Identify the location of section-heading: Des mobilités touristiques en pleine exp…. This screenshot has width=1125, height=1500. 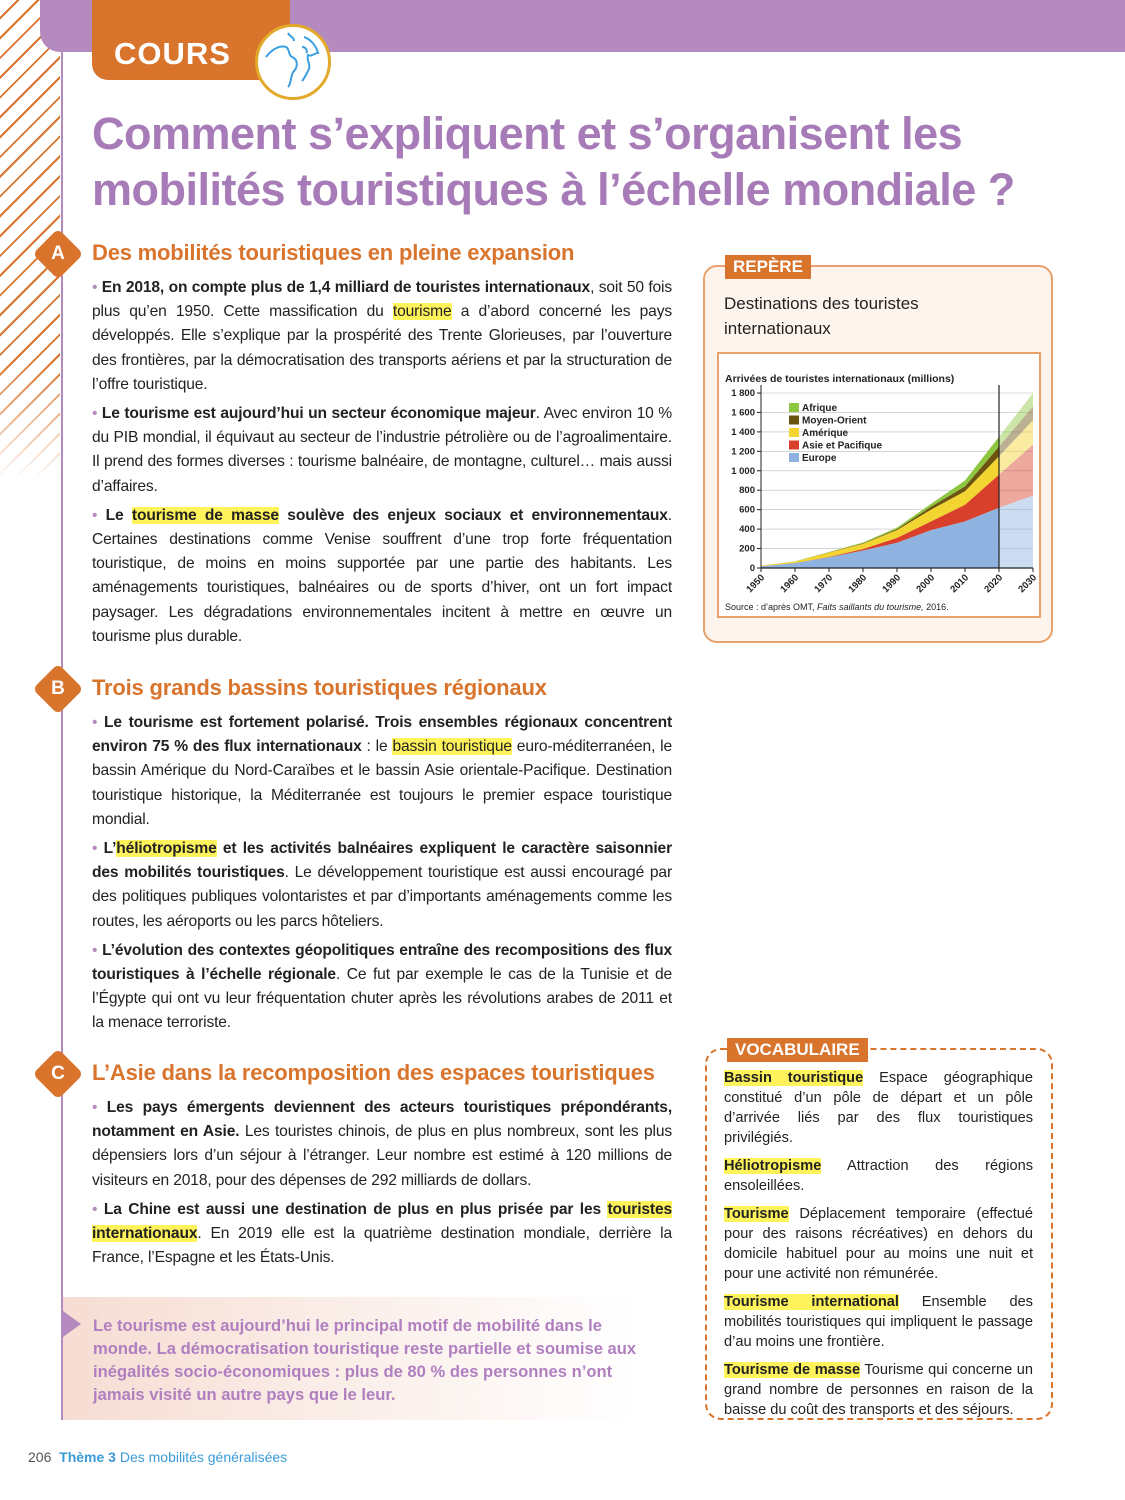
(352, 254).